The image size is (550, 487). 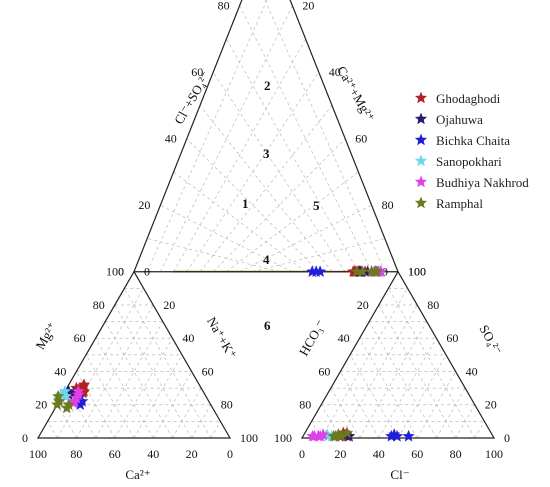 What do you see at coordinates (144, 205) in the screenshot?
I see `diamond-upper-left-tick-label: 20` at bounding box center [144, 205].